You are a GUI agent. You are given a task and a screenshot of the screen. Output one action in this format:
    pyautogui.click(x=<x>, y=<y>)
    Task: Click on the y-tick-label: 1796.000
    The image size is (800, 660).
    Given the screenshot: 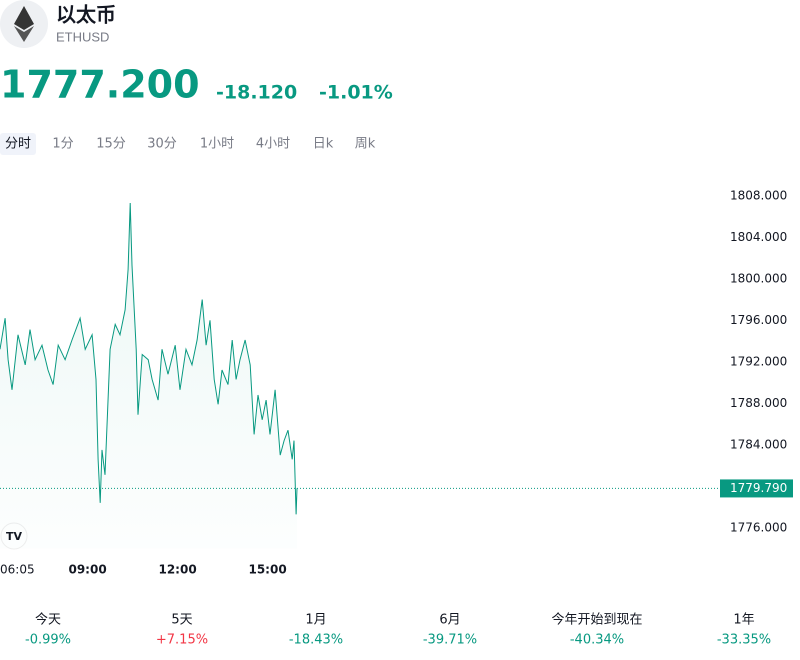 What is the action you would take?
    pyautogui.click(x=758, y=320)
    